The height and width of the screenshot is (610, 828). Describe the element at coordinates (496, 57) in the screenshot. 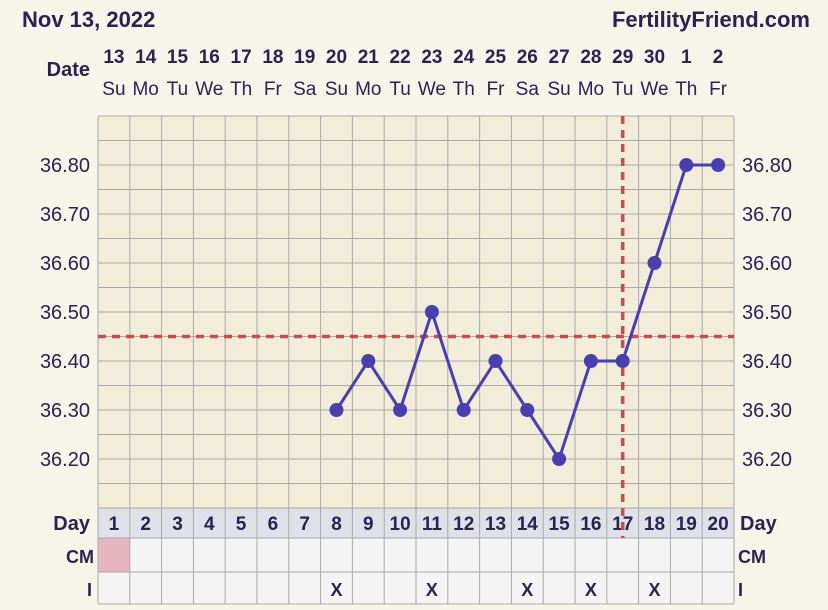

I see `date-label: 25` at that location.